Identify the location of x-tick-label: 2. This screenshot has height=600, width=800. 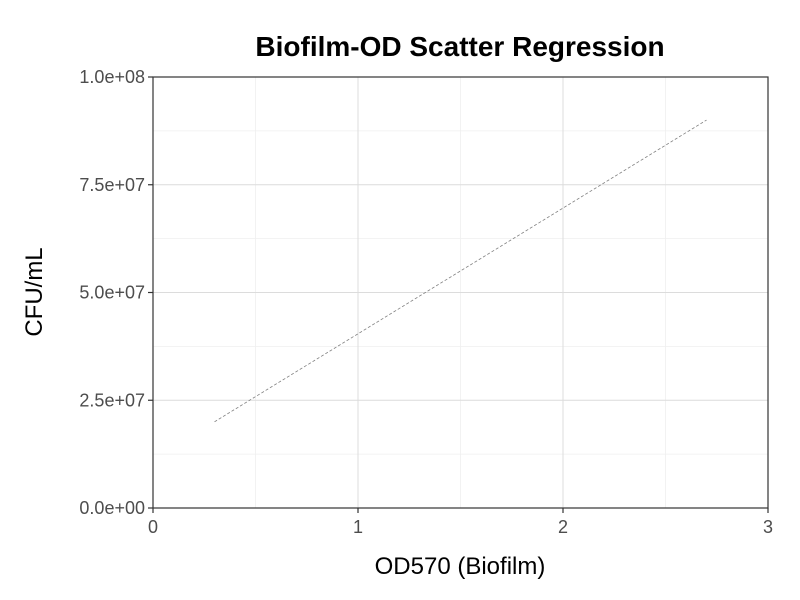
(563, 527).